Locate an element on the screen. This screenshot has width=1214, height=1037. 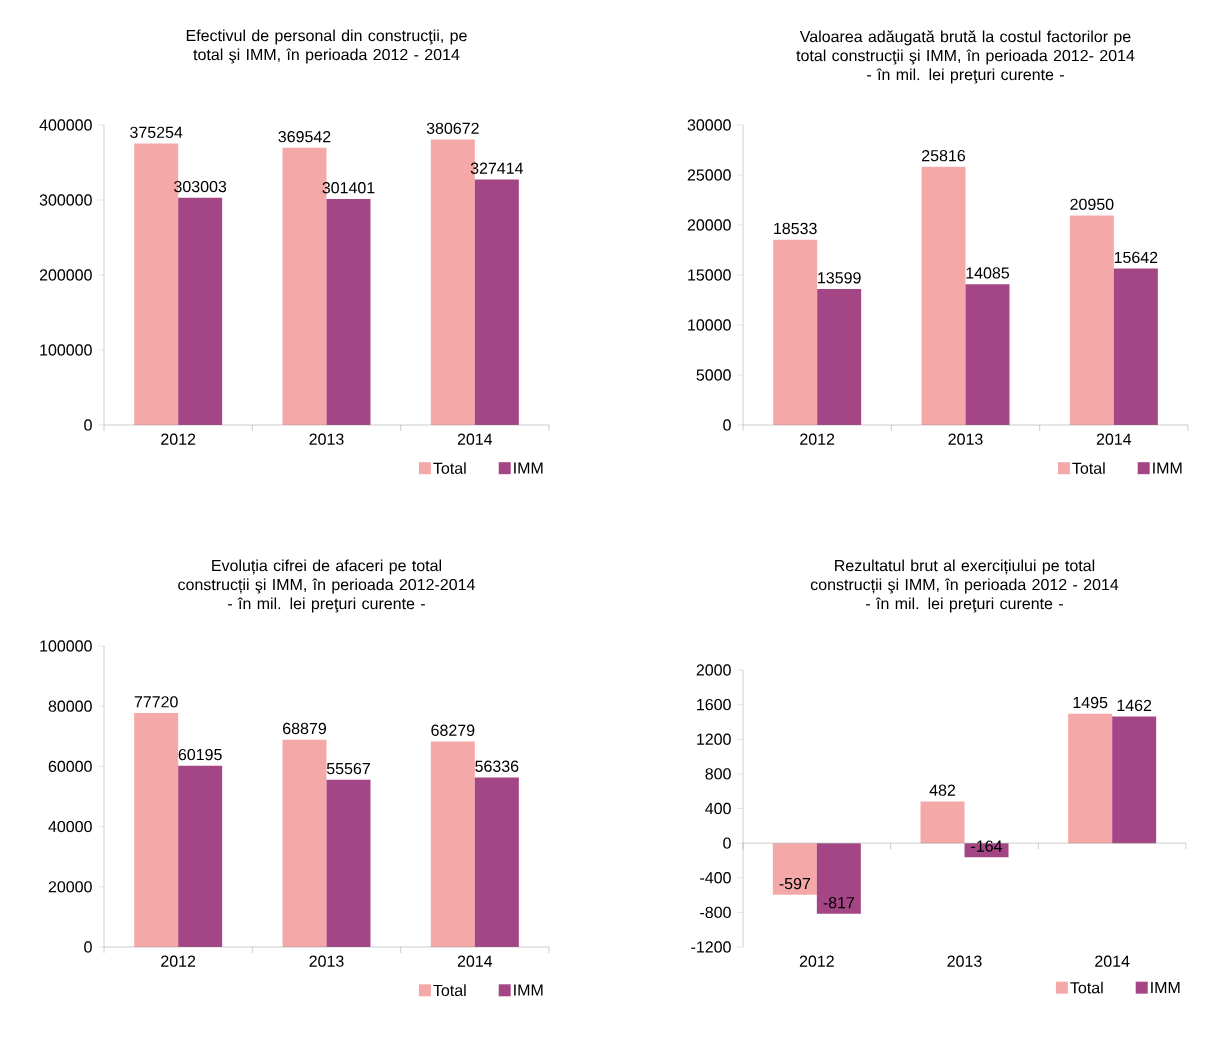
data-label: 15642 is located at coordinates (1136, 257).